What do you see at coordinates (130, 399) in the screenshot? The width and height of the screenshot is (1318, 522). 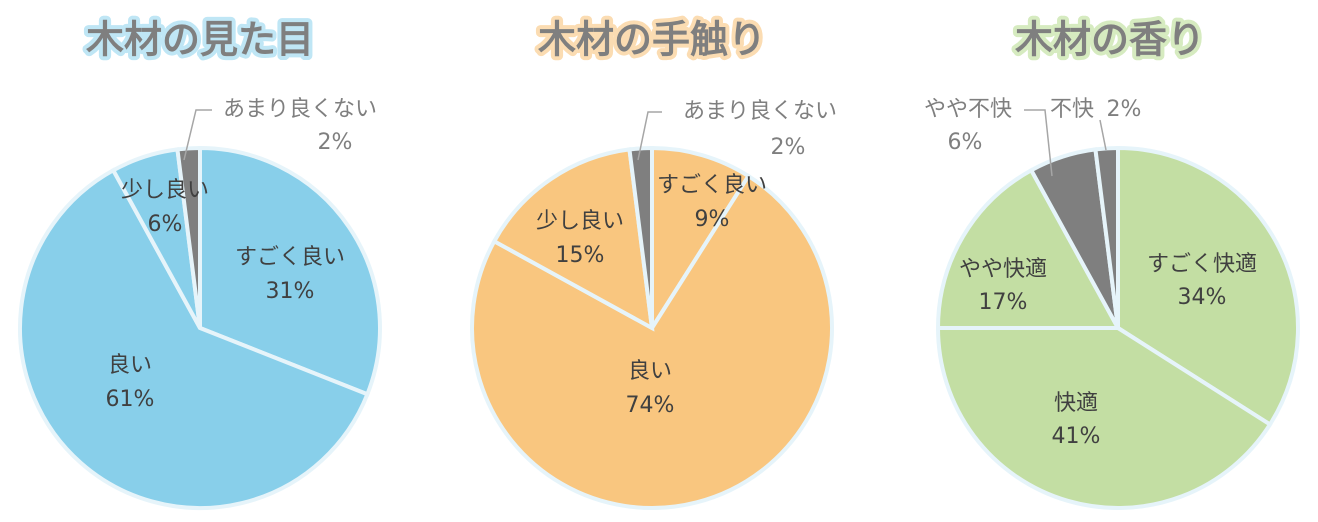 I see `value-label: 61%` at bounding box center [130, 399].